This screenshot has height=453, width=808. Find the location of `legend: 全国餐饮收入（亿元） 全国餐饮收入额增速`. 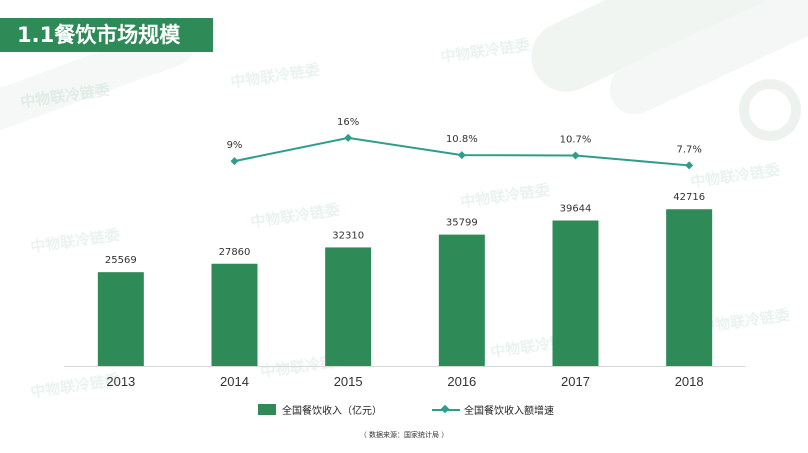

legend: 全国餐饮收入（亿元） 全国餐饮收入额增速 is located at coordinates (404, 409).